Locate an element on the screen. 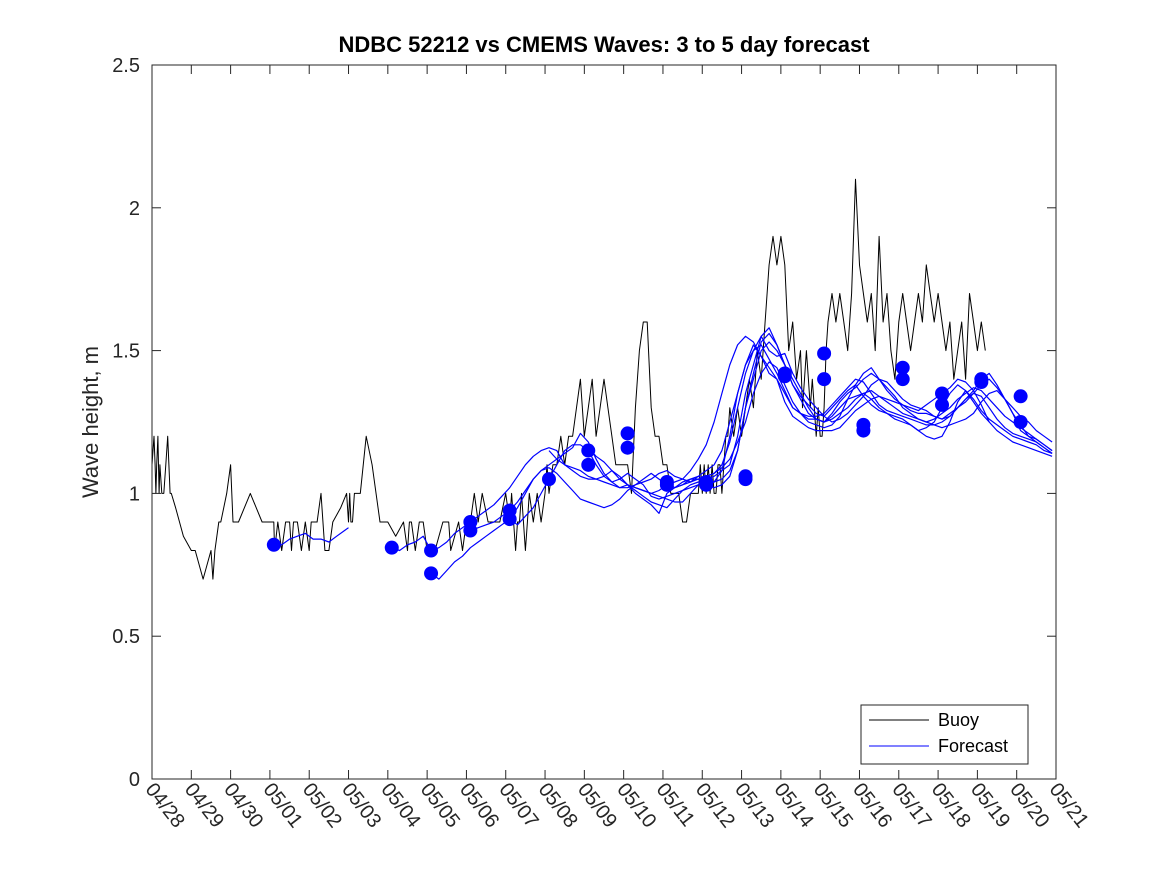 Image resolution: width=1167 pixels, height=875 pixels. y-tick-label: 0 is located at coordinates (134, 780).